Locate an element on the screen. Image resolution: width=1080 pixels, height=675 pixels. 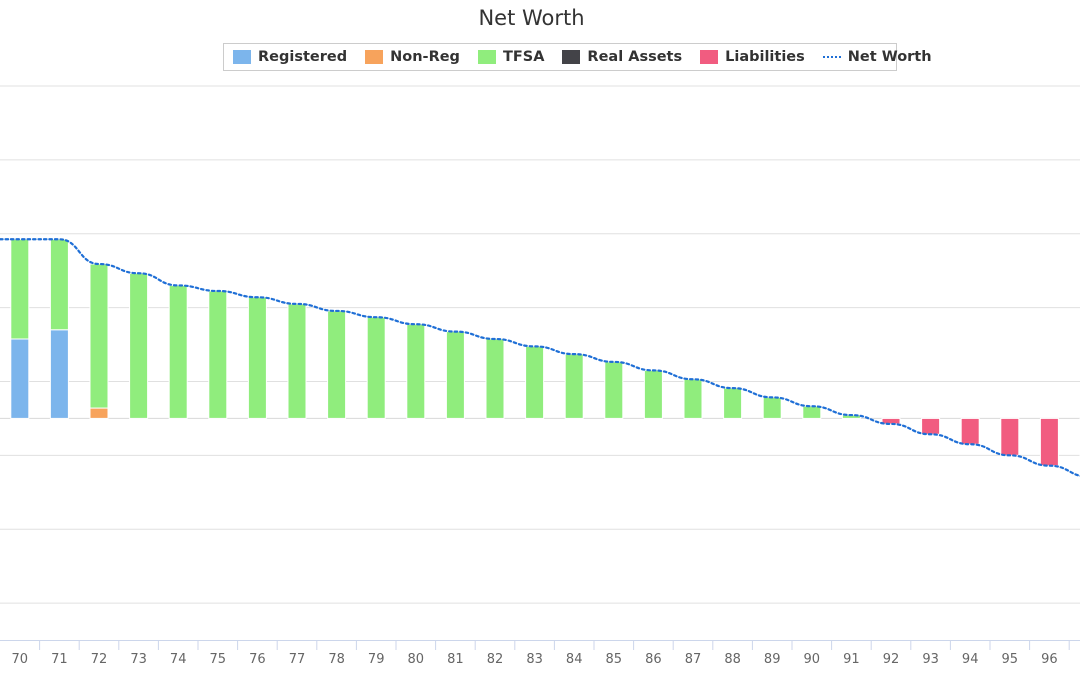
x-tick-label: 88 is located at coordinates (732, 659).